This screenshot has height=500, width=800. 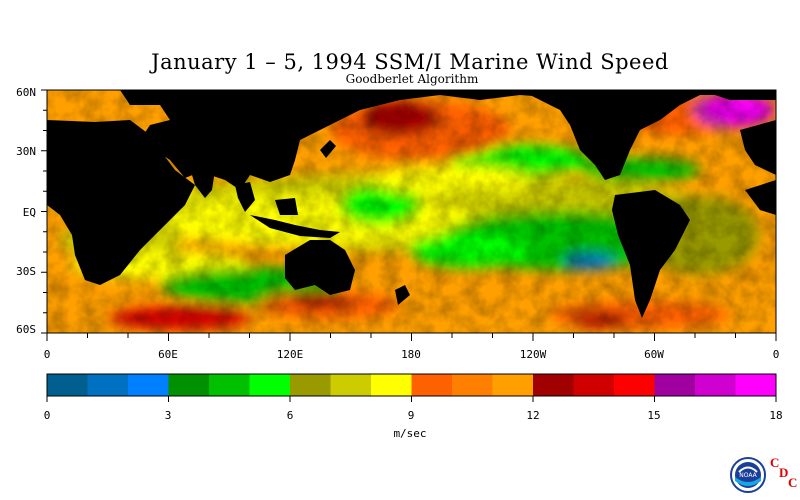 I want to click on land-borneo, so click(x=286, y=206).